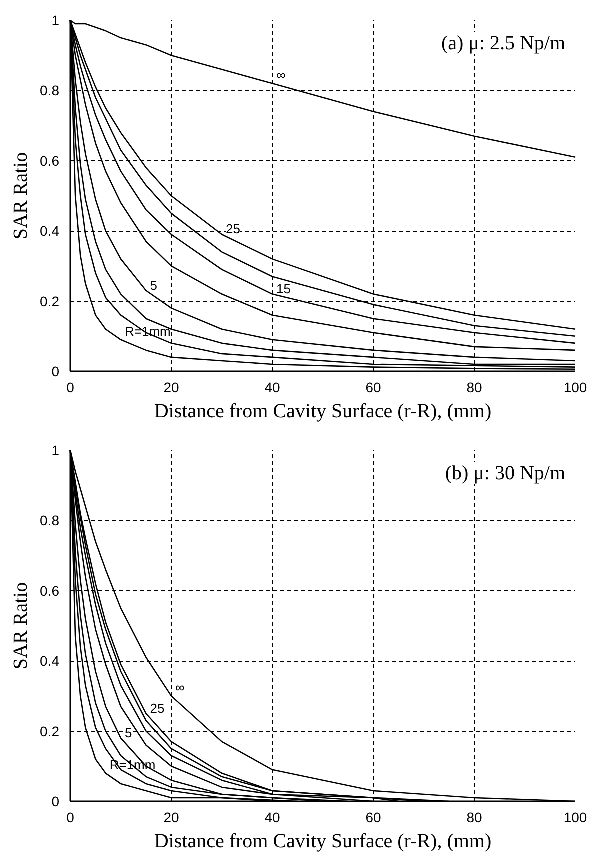  What do you see at coordinates (283, 288) in the screenshot?
I see `annotation: 15` at bounding box center [283, 288].